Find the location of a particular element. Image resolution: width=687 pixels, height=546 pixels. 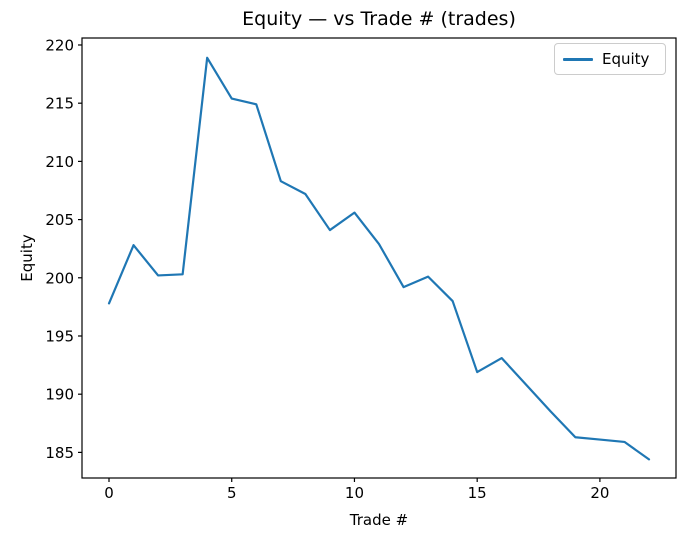

y-tick-label: 215 is located at coordinates (59, 104).